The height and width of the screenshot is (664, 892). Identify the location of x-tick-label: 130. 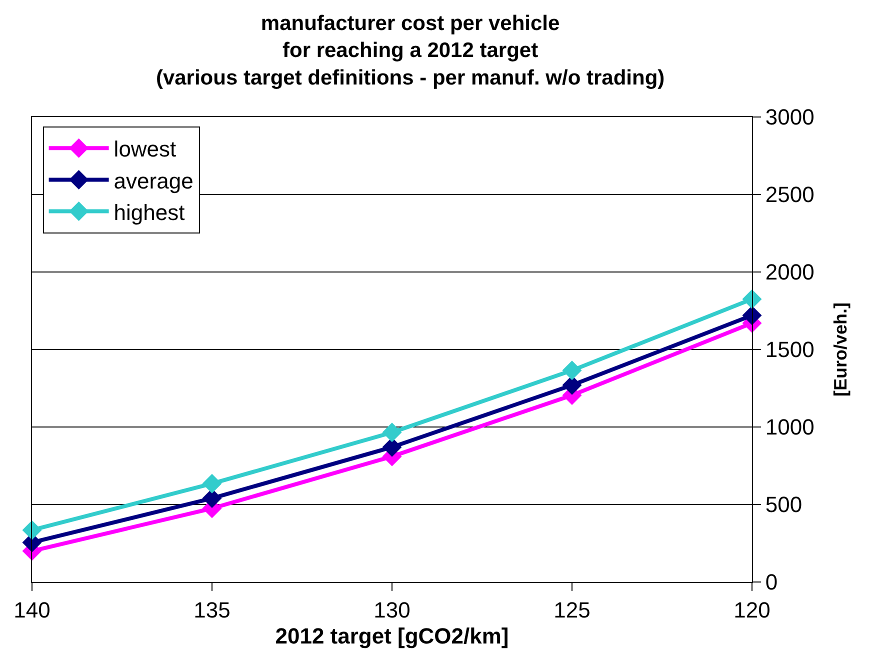
(392, 609).